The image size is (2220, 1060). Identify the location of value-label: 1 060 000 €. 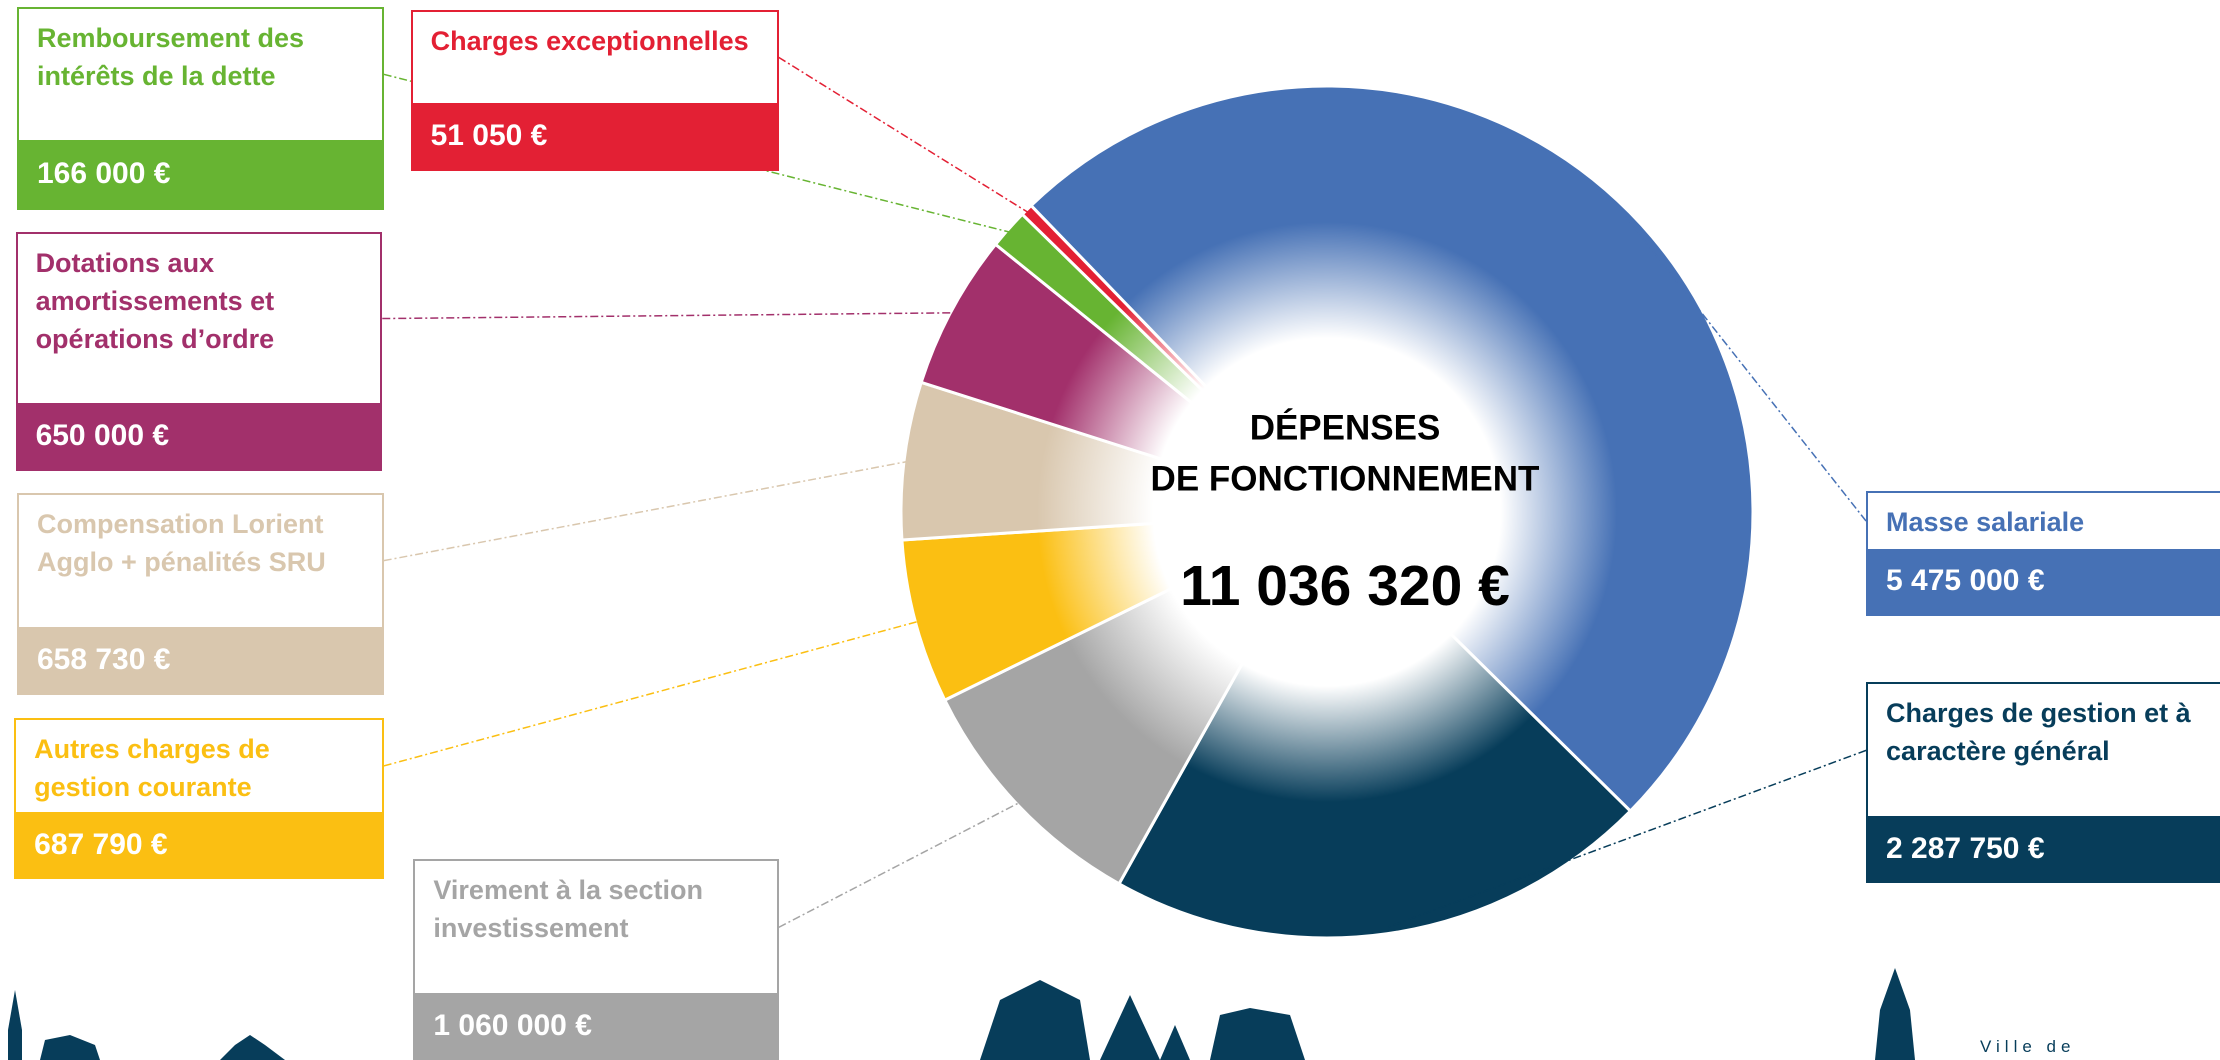
(596, 1026).